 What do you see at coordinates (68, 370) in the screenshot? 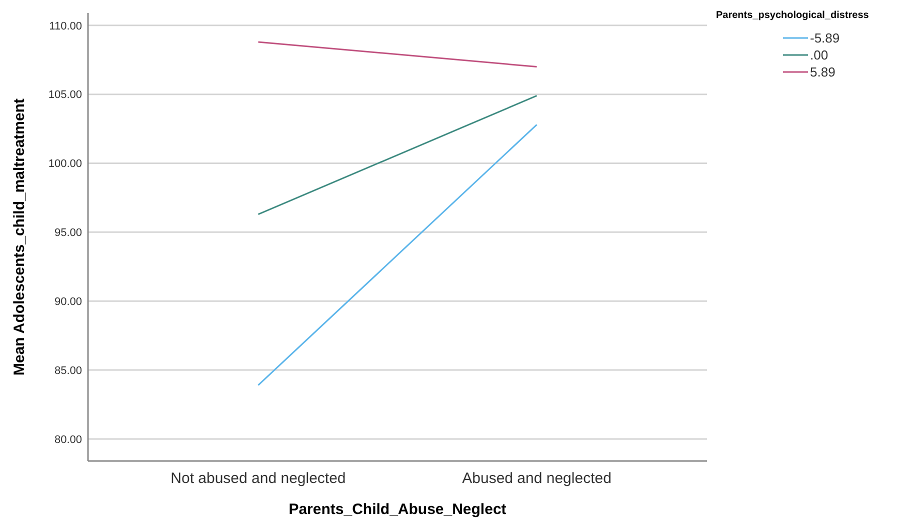
I see `y-tick-label: 85.00` at bounding box center [68, 370].